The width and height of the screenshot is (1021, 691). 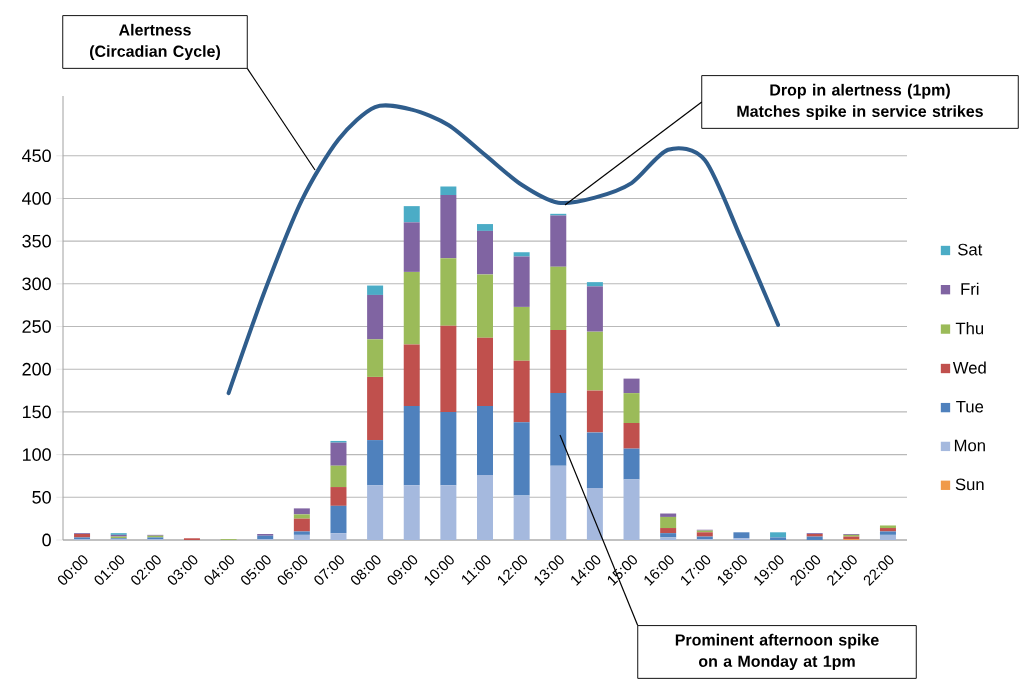 What do you see at coordinates (969, 328) in the screenshot?
I see `legend-label: Thu` at bounding box center [969, 328].